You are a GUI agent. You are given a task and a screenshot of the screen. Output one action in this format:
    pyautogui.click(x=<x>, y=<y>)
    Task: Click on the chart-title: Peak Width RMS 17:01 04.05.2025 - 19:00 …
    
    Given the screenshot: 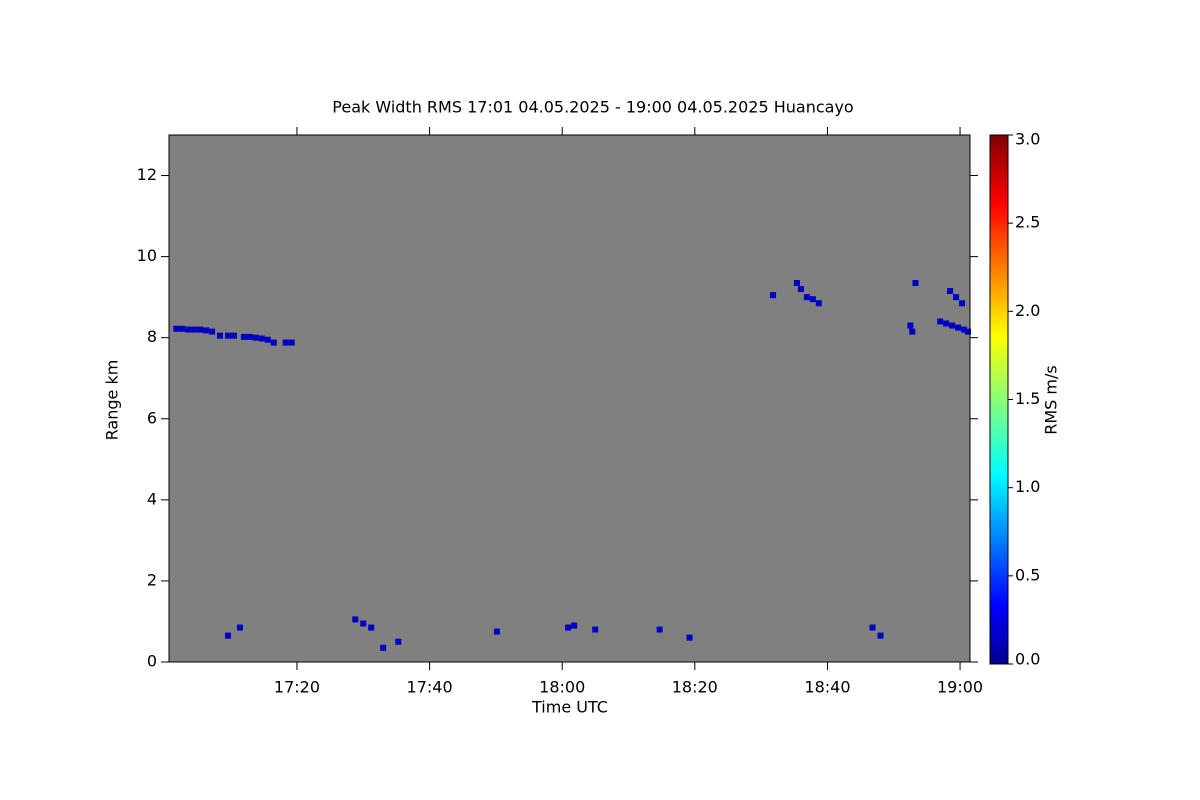 What is the action you would take?
    pyautogui.click(x=592, y=107)
    